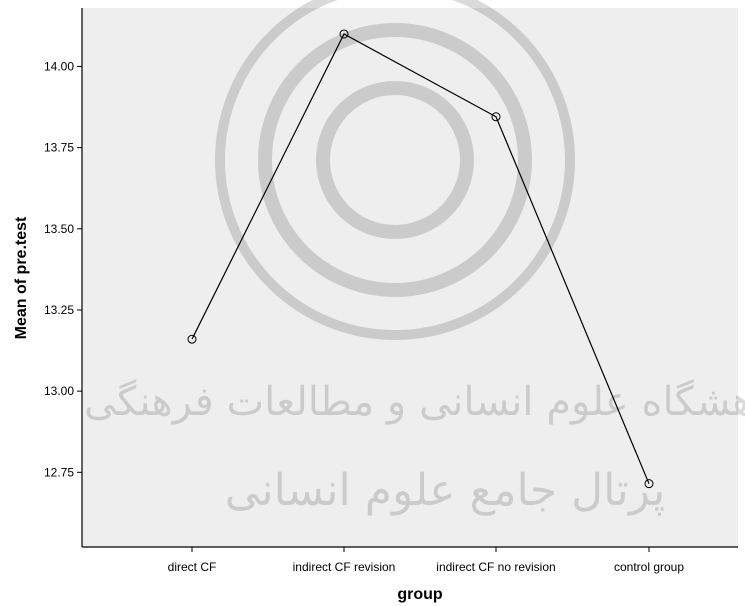 The image size is (745, 606). I want to click on x-tick-label: control group, so click(649, 567).